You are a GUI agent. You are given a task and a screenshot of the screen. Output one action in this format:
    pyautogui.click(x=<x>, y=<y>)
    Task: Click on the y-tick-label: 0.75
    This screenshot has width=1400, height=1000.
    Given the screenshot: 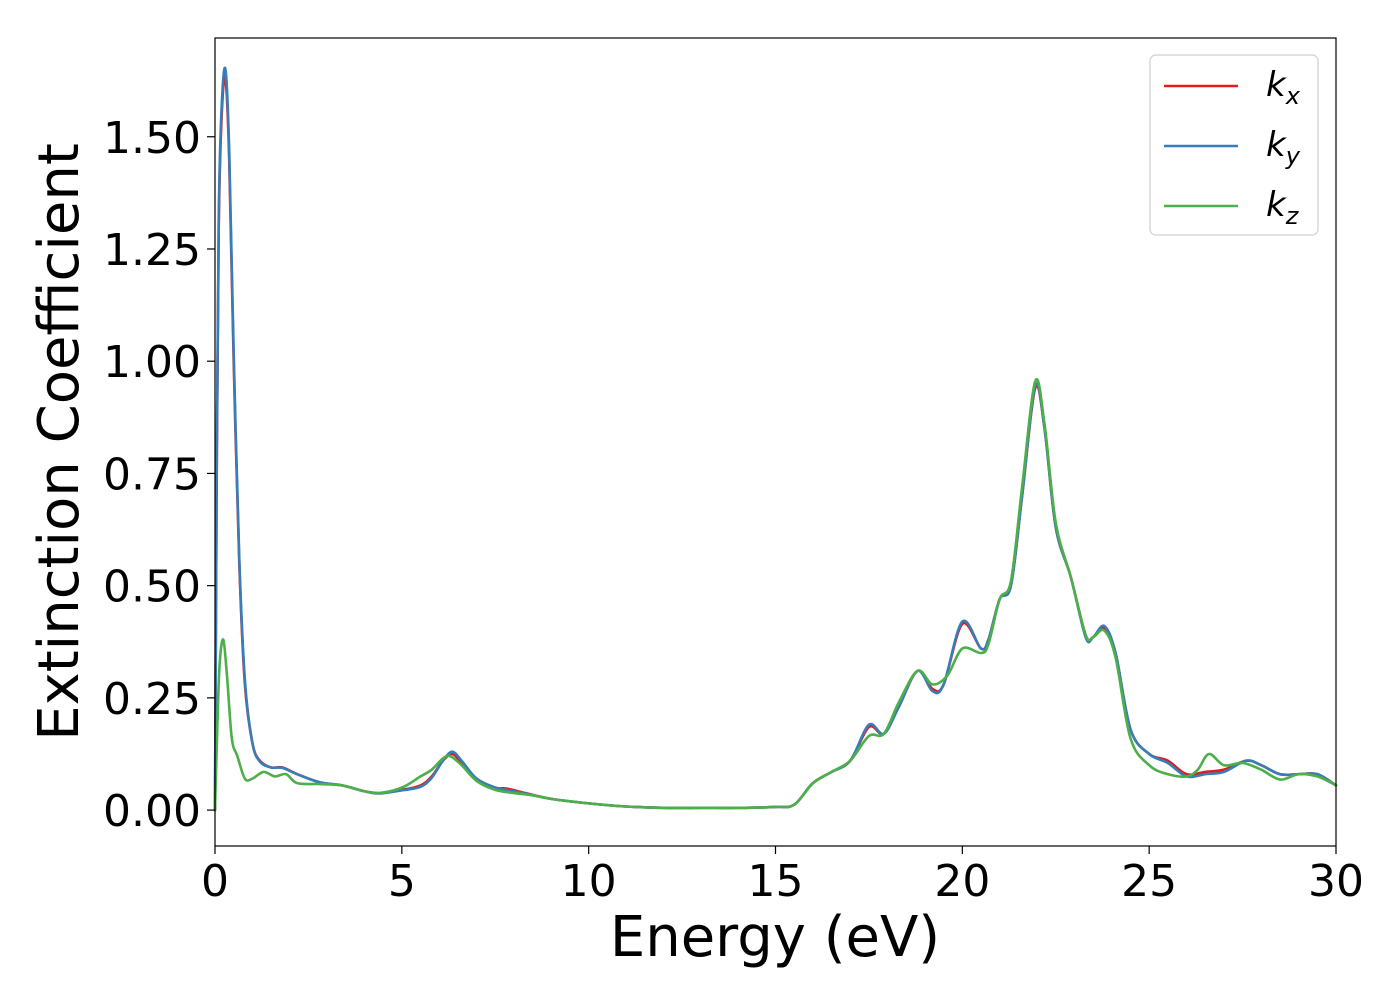 What is the action you would take?
    pyautogui.click(x=152, y=474)
    